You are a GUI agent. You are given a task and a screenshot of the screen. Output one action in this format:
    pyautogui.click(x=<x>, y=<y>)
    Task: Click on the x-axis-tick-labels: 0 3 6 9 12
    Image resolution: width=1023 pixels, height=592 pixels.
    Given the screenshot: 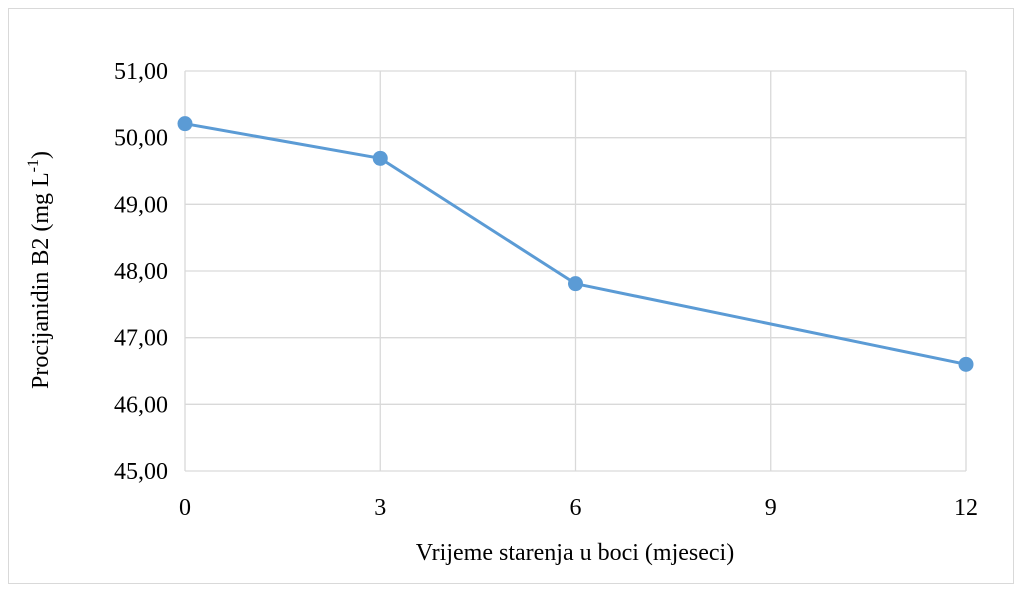 What is the action you would take?
    pyautogui.click(x=578, y=508)
    